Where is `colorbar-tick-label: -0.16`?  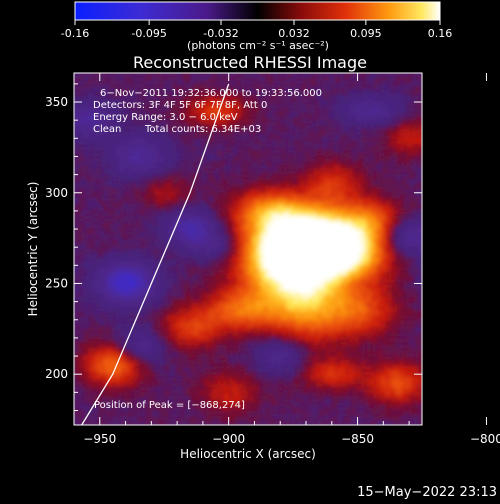
colorbar-tick-label: -0.16 is located at coordinates (75, 33).